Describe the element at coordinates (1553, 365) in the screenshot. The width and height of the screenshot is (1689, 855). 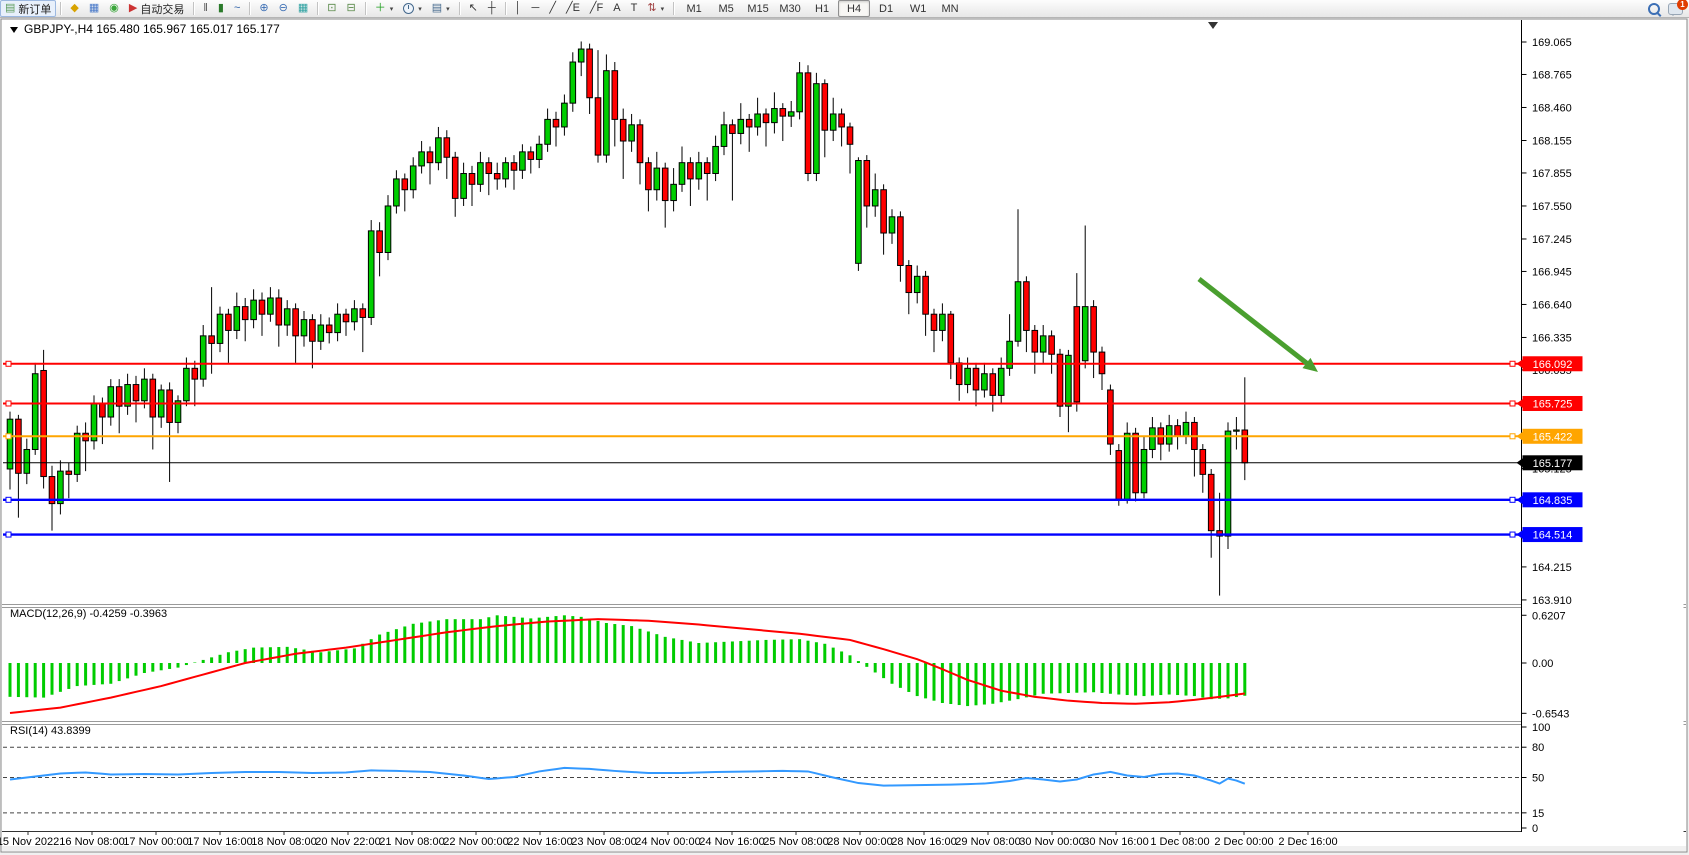
I see `badge-text: 166.092` at that location.